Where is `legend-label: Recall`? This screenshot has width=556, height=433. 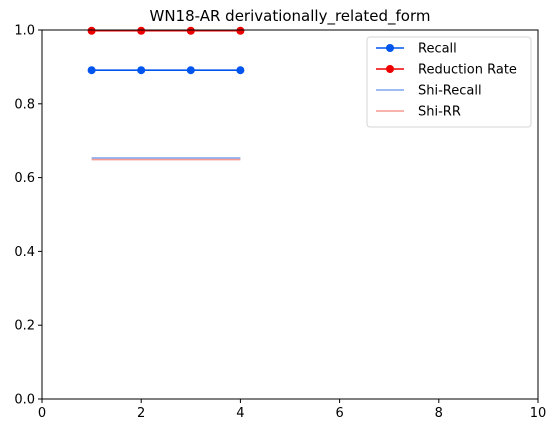
legend-label: Recall is located at coordinates (437, 49).